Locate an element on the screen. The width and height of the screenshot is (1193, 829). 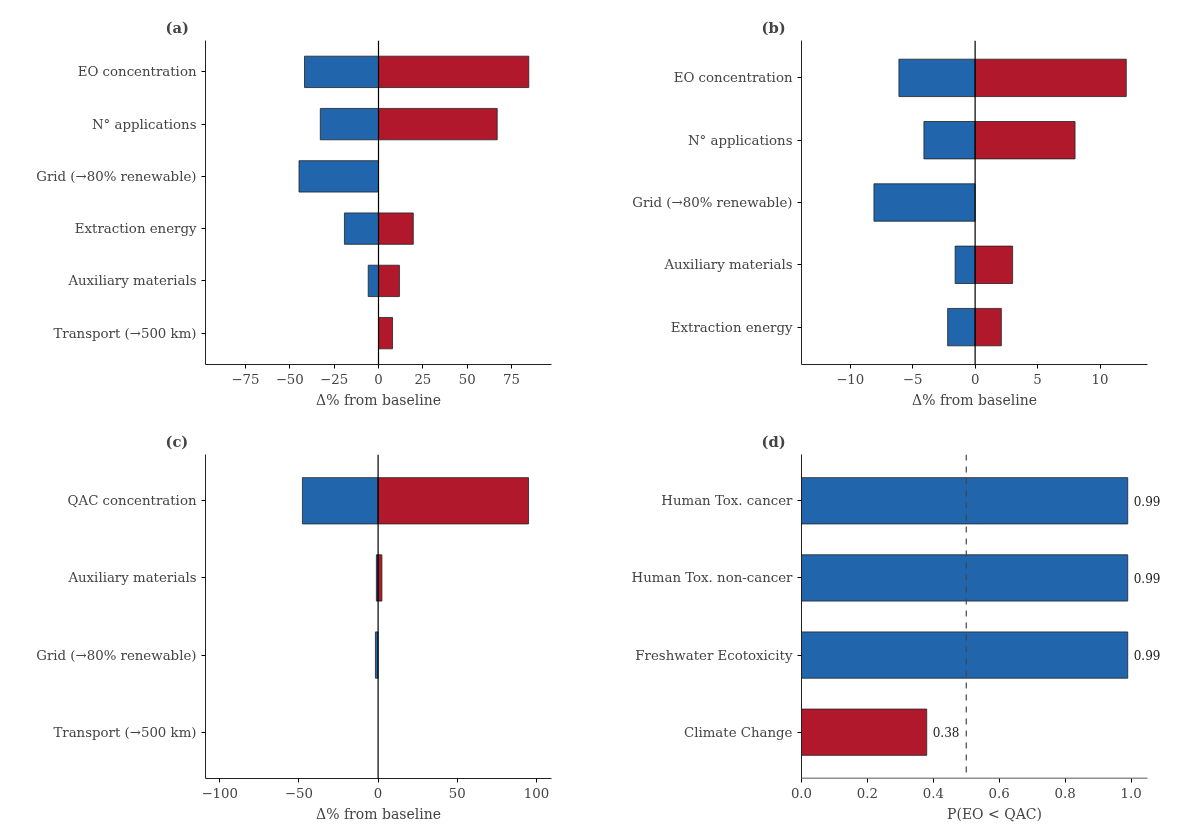
y-tick-label: Human Tox. cancer is located at coordinates (727, 501).